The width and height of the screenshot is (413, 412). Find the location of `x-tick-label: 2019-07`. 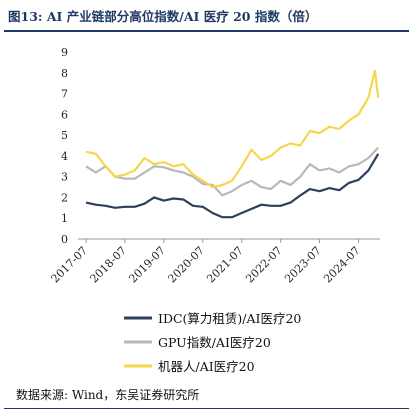

x-tick-label: 2019-07 is located at coordinates (147, 265).